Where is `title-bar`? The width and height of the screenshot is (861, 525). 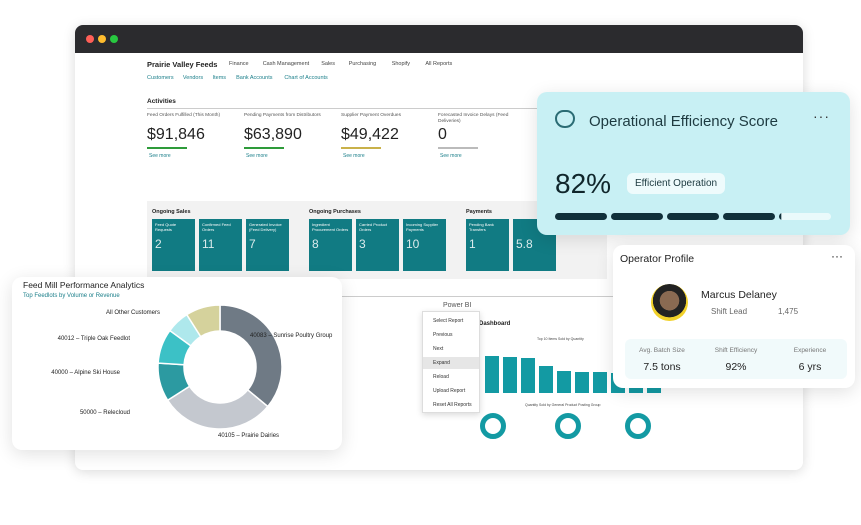
title-bar is located at coordinates (439, 39).